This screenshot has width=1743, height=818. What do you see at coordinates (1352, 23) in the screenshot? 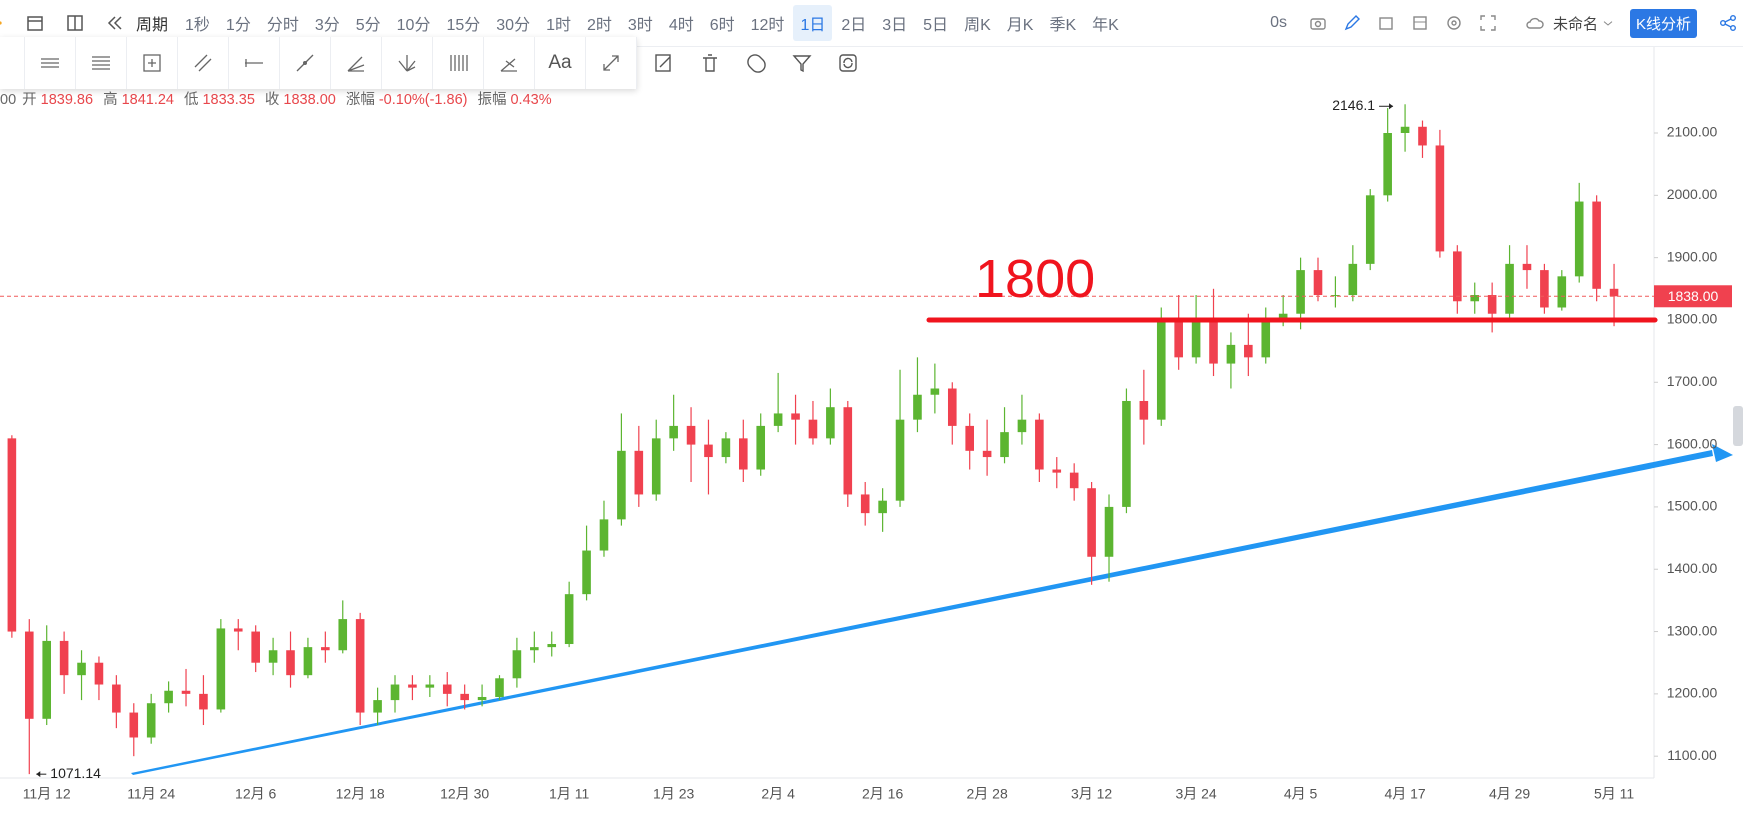
I see `pen-icon` at bounding box center [1352, 23].